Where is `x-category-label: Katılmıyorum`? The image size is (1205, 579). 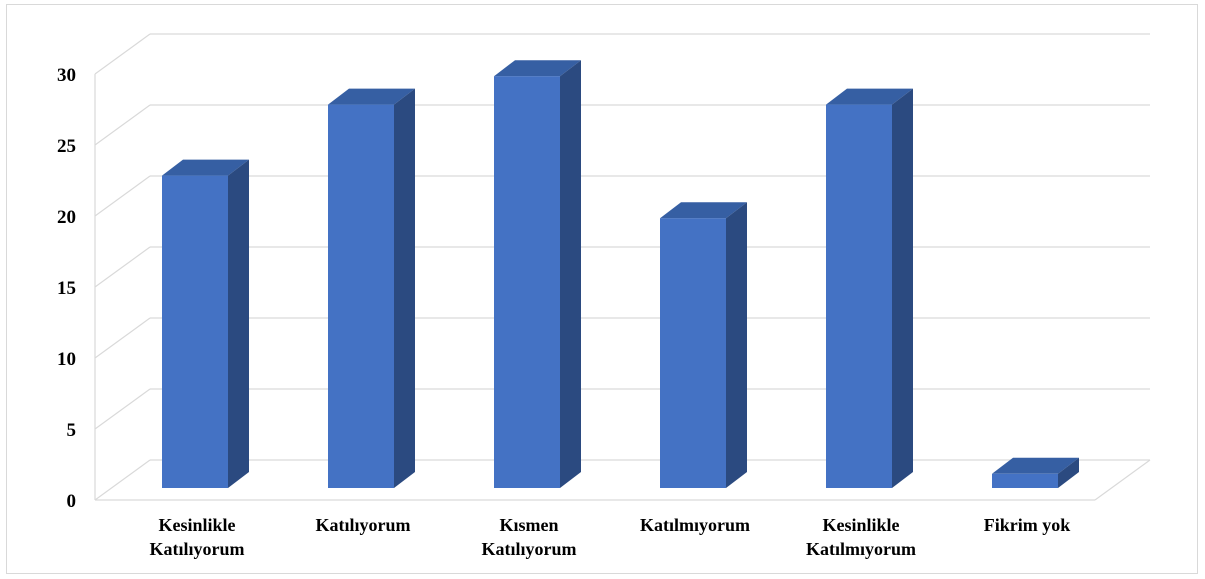
x-category-label: Katılmıyorum is located at coordinates (695, 525).